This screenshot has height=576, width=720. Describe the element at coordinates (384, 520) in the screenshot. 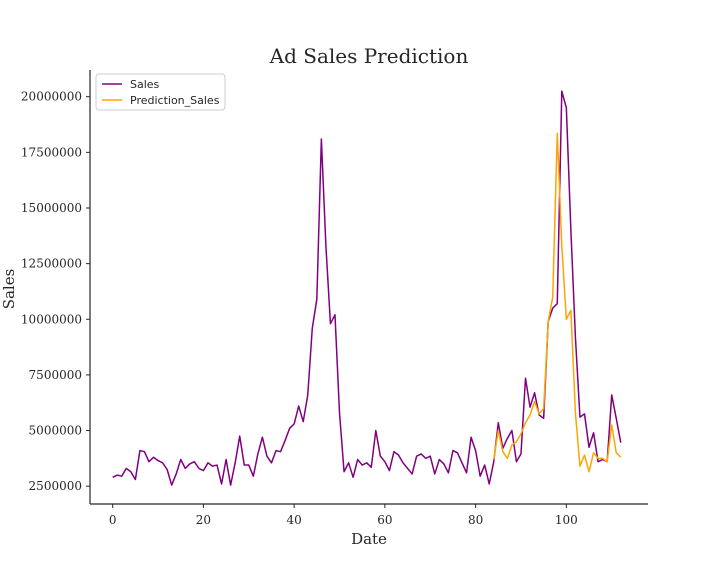

I see `x-tick-label: 60` at that location.